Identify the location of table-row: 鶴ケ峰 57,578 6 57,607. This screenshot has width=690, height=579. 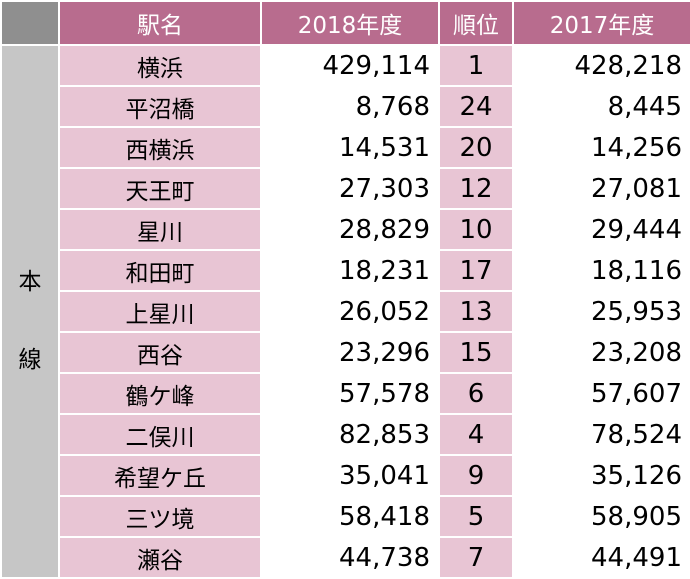
(345, 393).